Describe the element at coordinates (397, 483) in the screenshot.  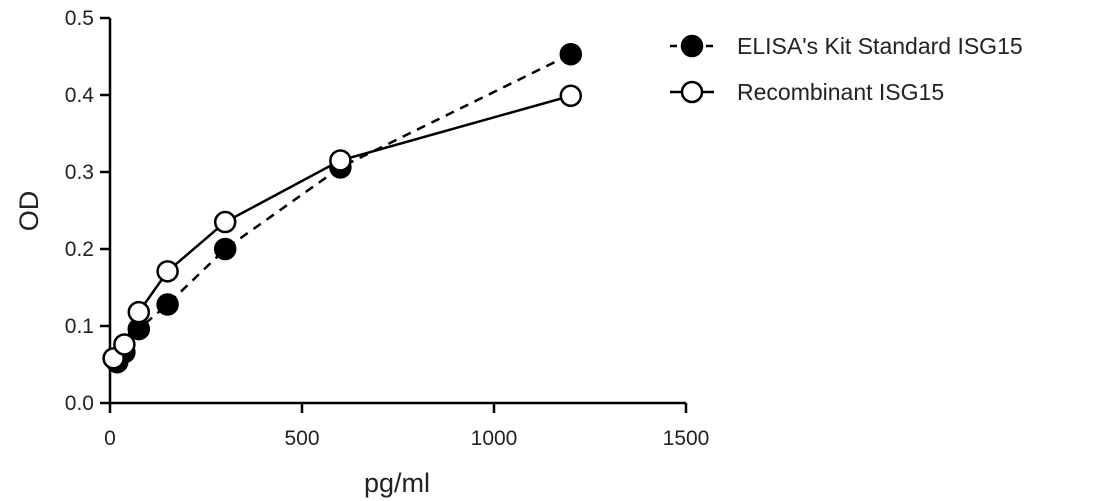
I see `x-axis-title: pg/ml` at that location.